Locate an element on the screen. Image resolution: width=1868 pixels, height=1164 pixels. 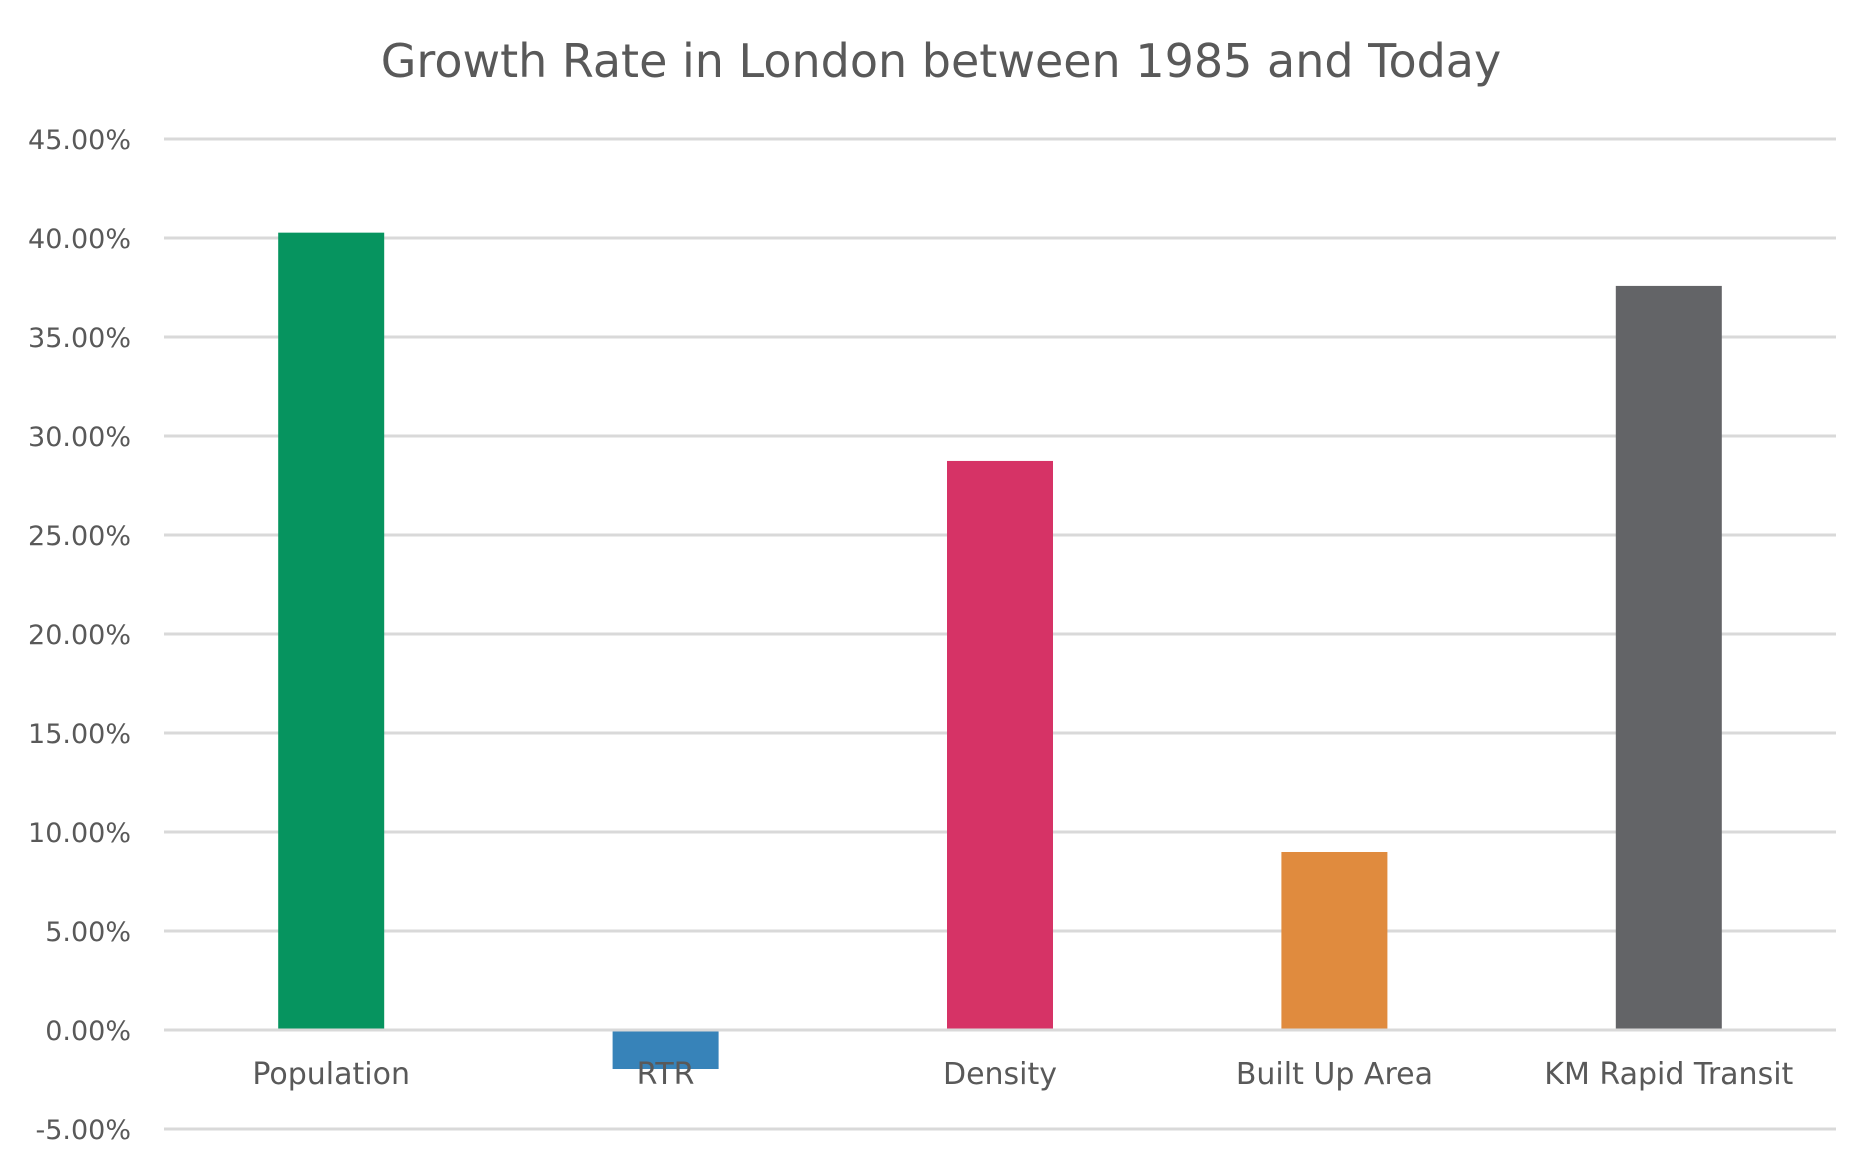
y-tick-label: 5.00% is located at coordinates (88, 932).